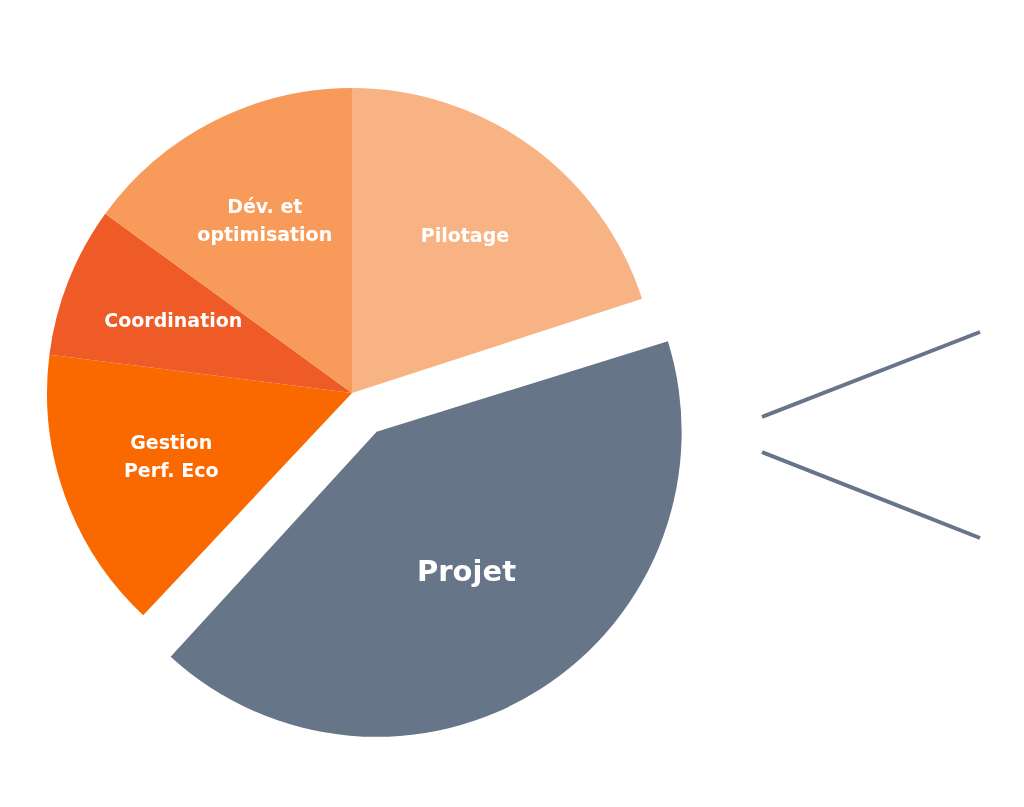 This screenshot has height=807, width=1024. I want to click on slice-label: Gestion Perf. Eco, so click(171, 456).